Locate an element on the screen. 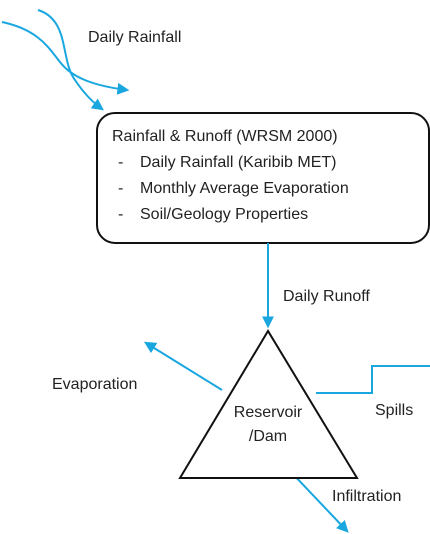  edge-label: Infiltration is located at coordinates (366, 496).